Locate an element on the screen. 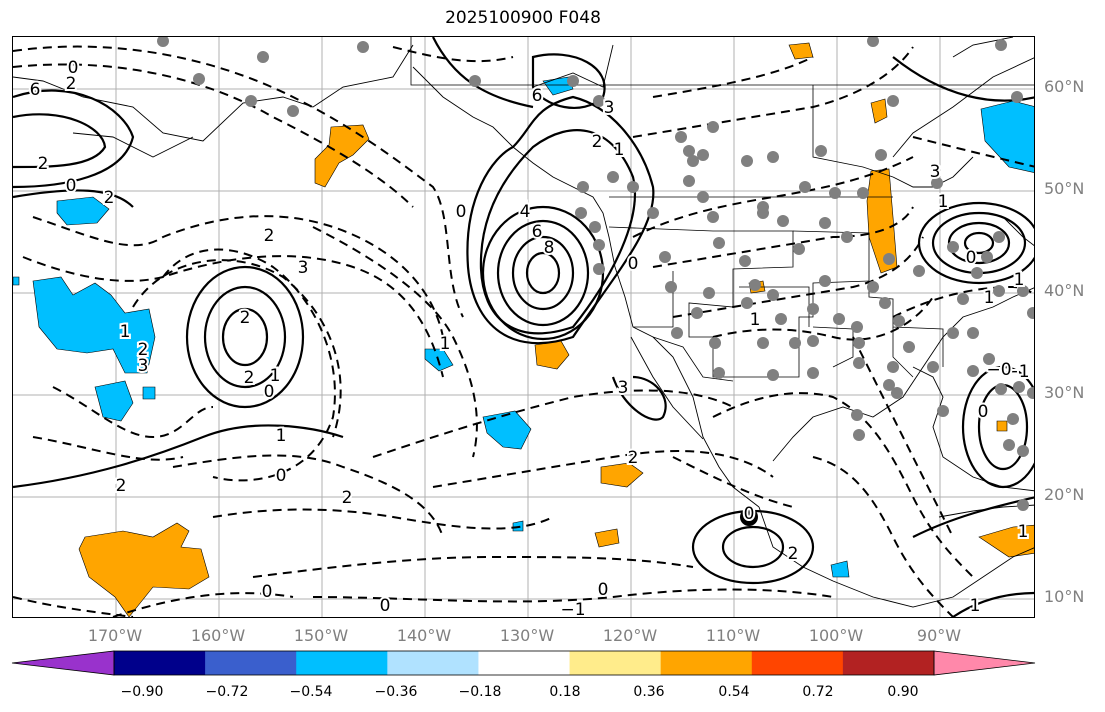  map-title: 2025100900 F048 is located at coordinates (523, 18).